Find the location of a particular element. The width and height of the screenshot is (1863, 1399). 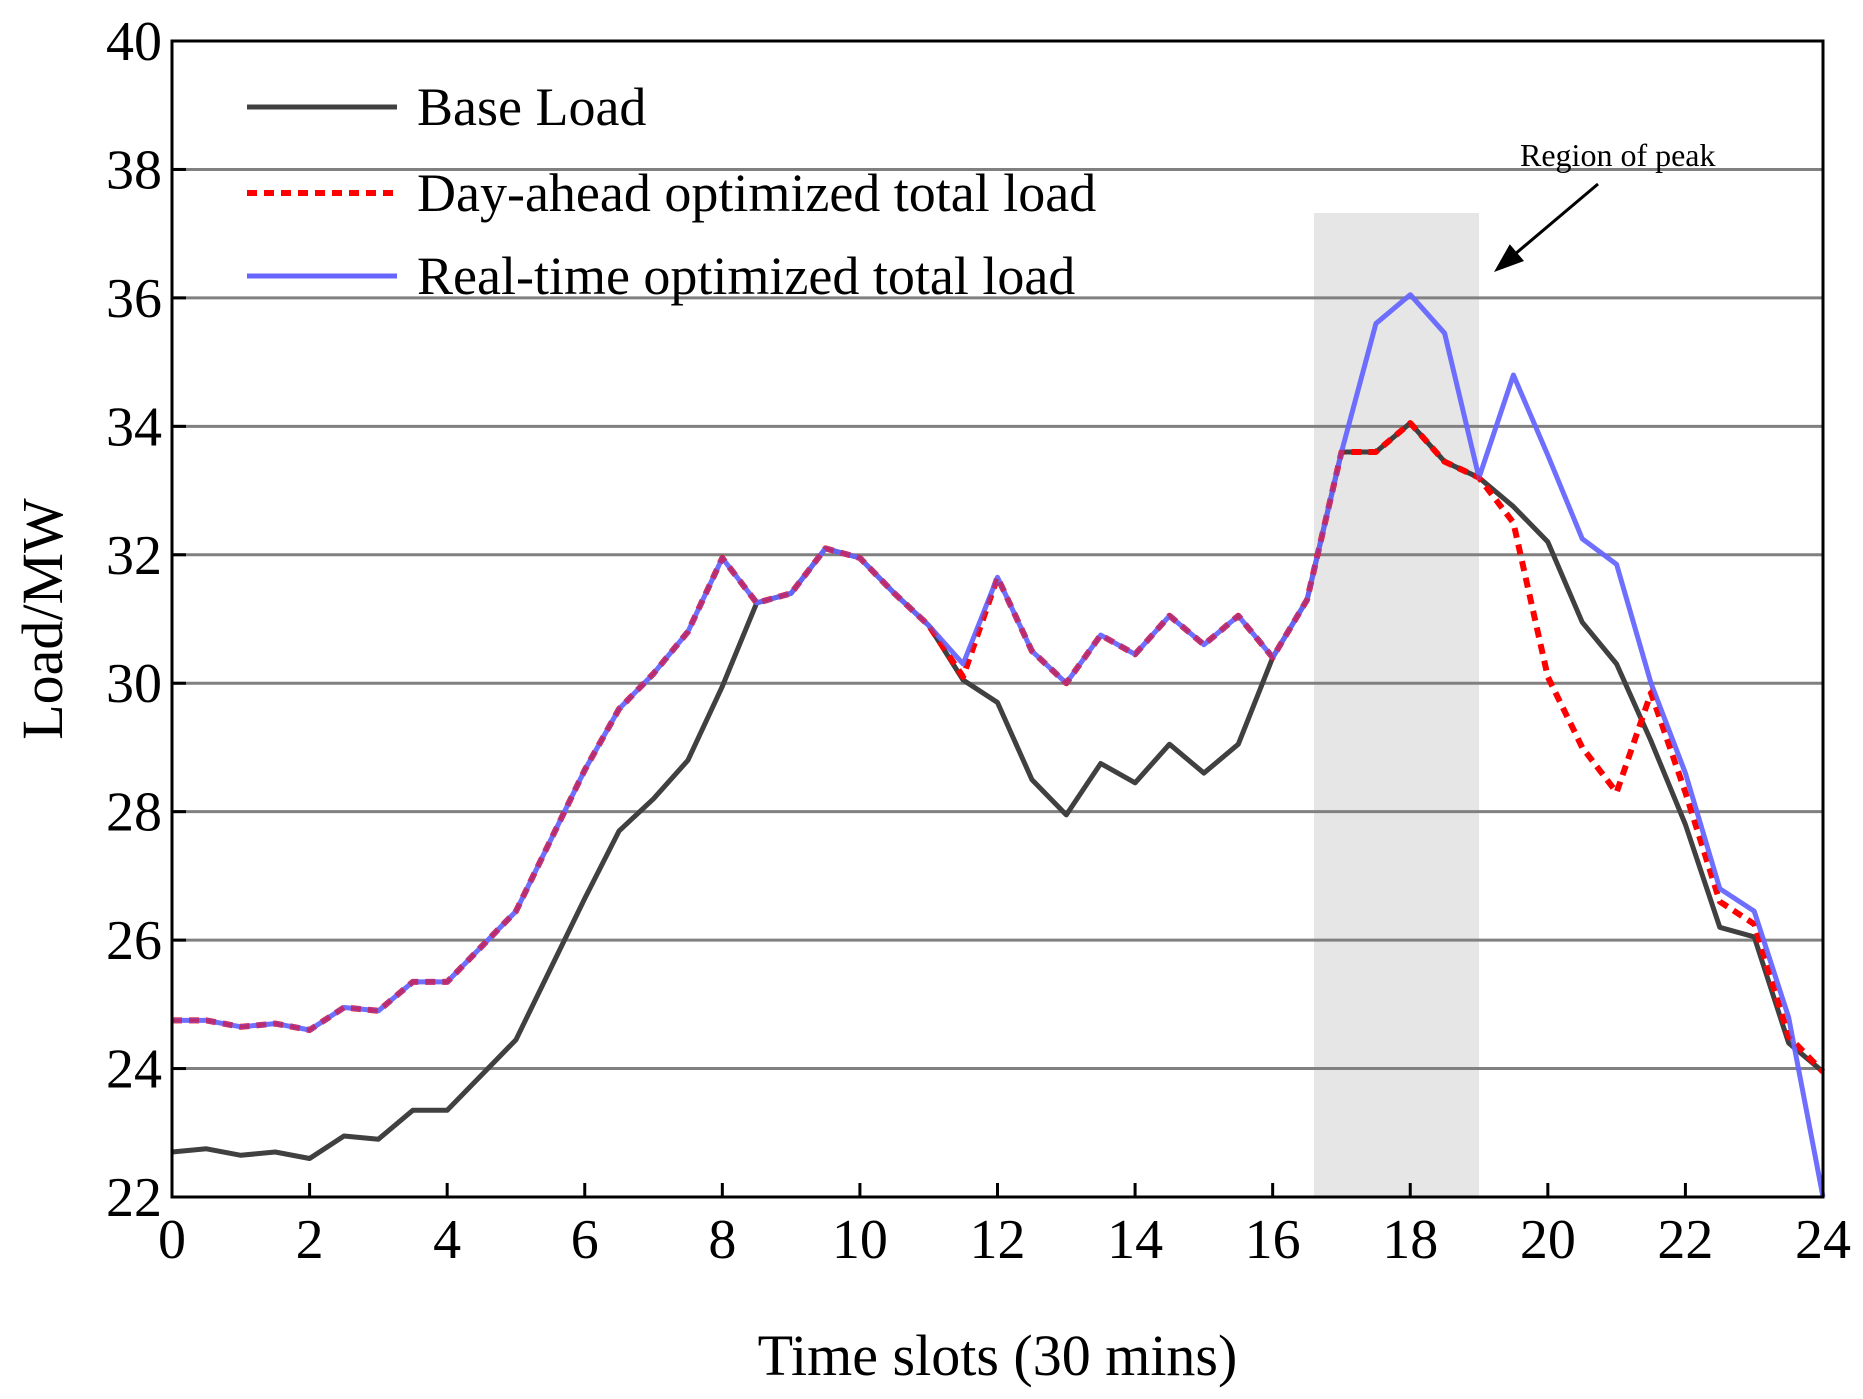

peak-region is located at coordinates (1396, 705).